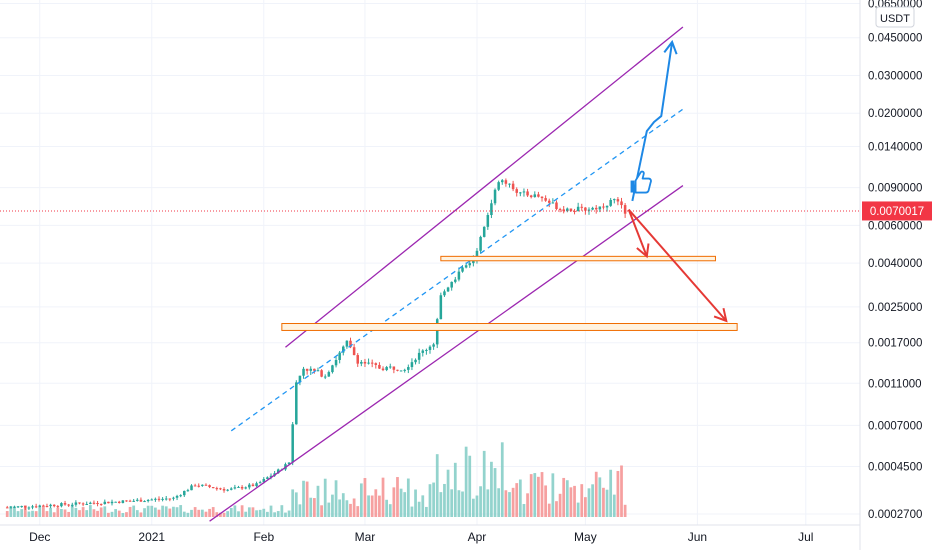  Describe the element at coordinates (316, 479) in the screenshot. I see `volume-bars` at that location.